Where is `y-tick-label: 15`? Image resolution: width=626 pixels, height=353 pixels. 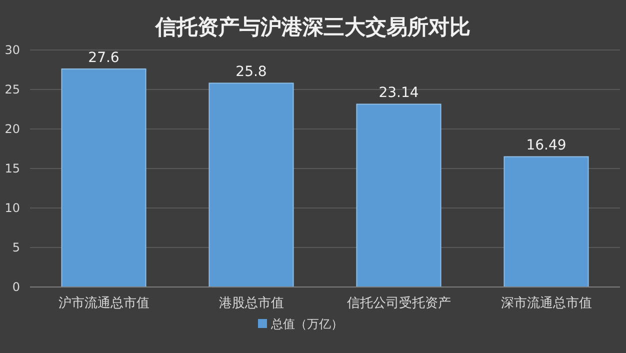
y-tick-label: 15 is located at coordinates (12, 169).